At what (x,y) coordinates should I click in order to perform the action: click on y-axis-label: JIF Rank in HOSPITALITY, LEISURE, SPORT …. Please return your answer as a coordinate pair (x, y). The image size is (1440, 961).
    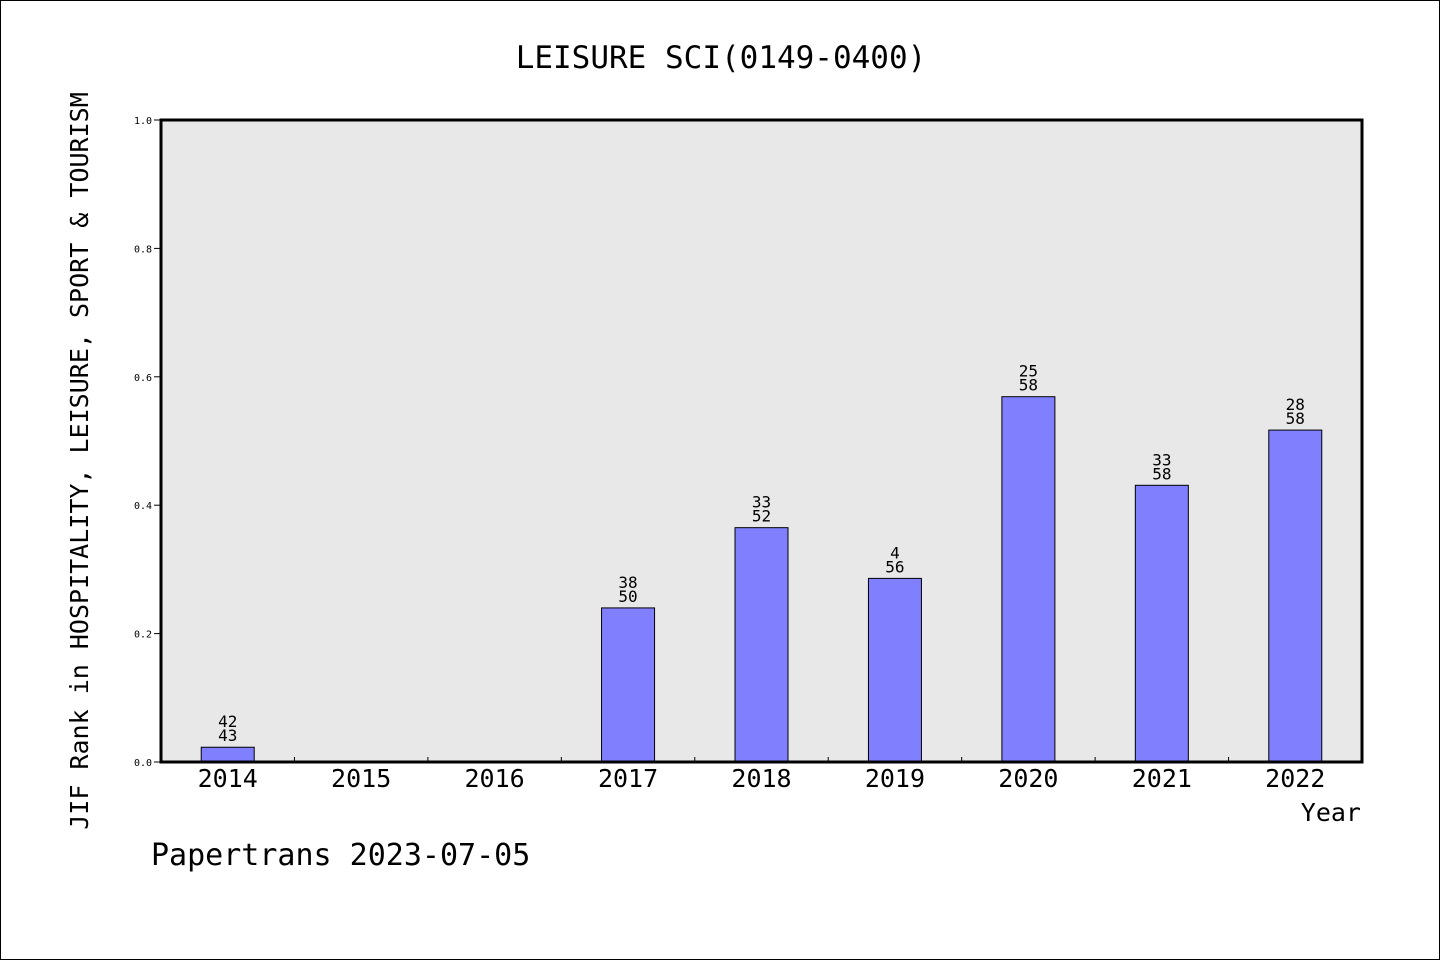
    Looking at the image, I should click on (79, 461).